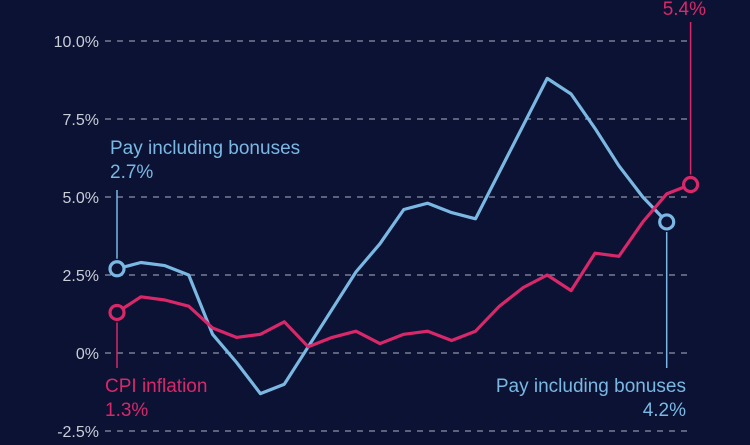 The height and width of the screenshot is (445, 750). Describe the element at coordinates (205, 148) in the screenshot. I see `pay-start-label: Pay including bonuses` at that location.